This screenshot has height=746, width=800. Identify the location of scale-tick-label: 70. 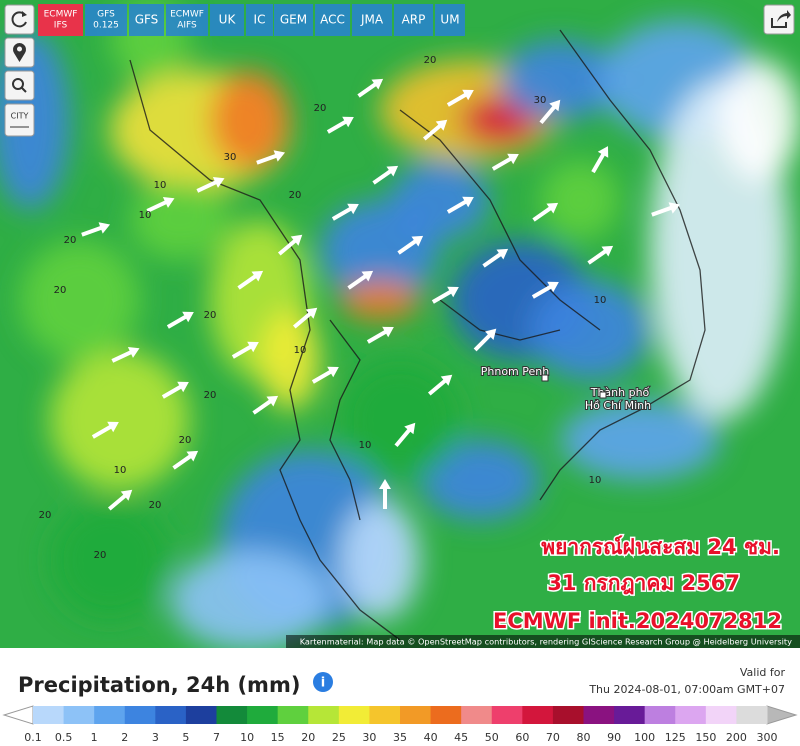
(553, 737).